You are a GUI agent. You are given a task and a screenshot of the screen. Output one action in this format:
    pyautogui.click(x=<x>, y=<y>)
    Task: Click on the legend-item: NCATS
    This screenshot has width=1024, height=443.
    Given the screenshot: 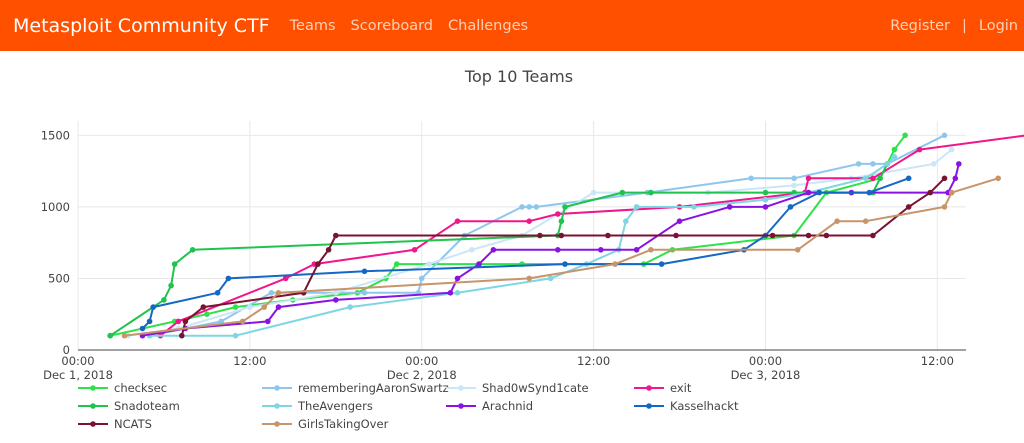 What is the action you would take?
    pyautogui.click(x=115, y=424)
    